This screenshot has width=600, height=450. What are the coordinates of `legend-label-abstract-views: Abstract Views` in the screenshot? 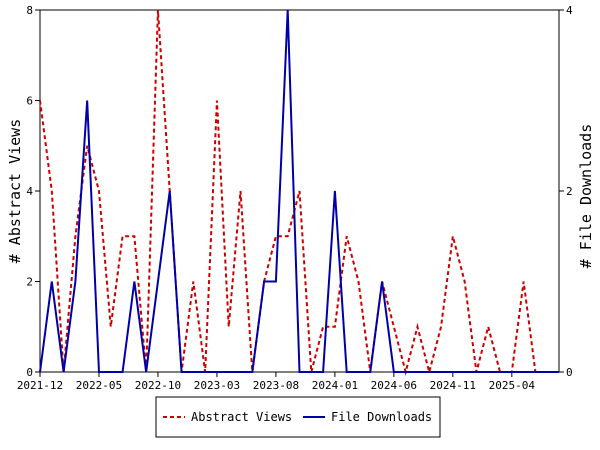 It's located at (241, 417).